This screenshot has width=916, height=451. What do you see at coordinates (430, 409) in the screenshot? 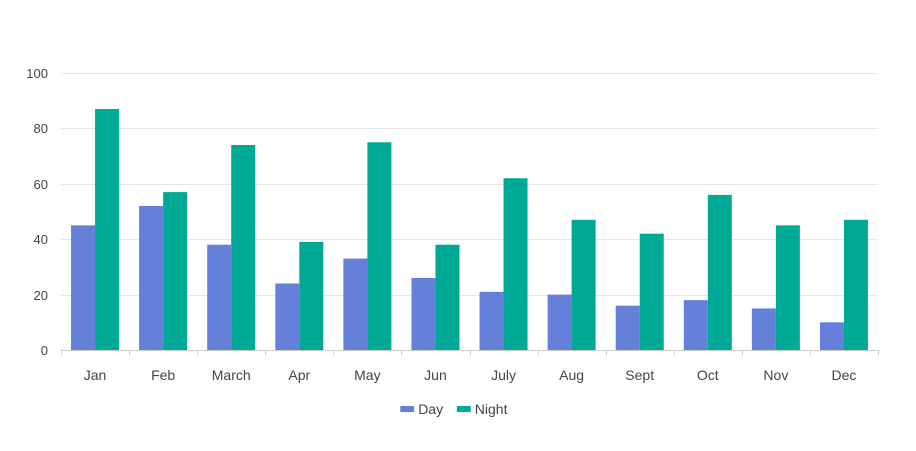
I see `legend-label: Day` at bounding box center [430, 409].